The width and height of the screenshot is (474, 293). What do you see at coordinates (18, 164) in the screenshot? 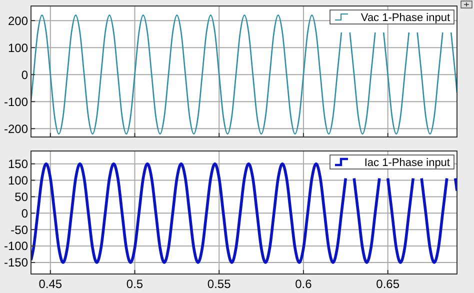
I see `y-tick-label: 150` at bounding box center [18, 164].